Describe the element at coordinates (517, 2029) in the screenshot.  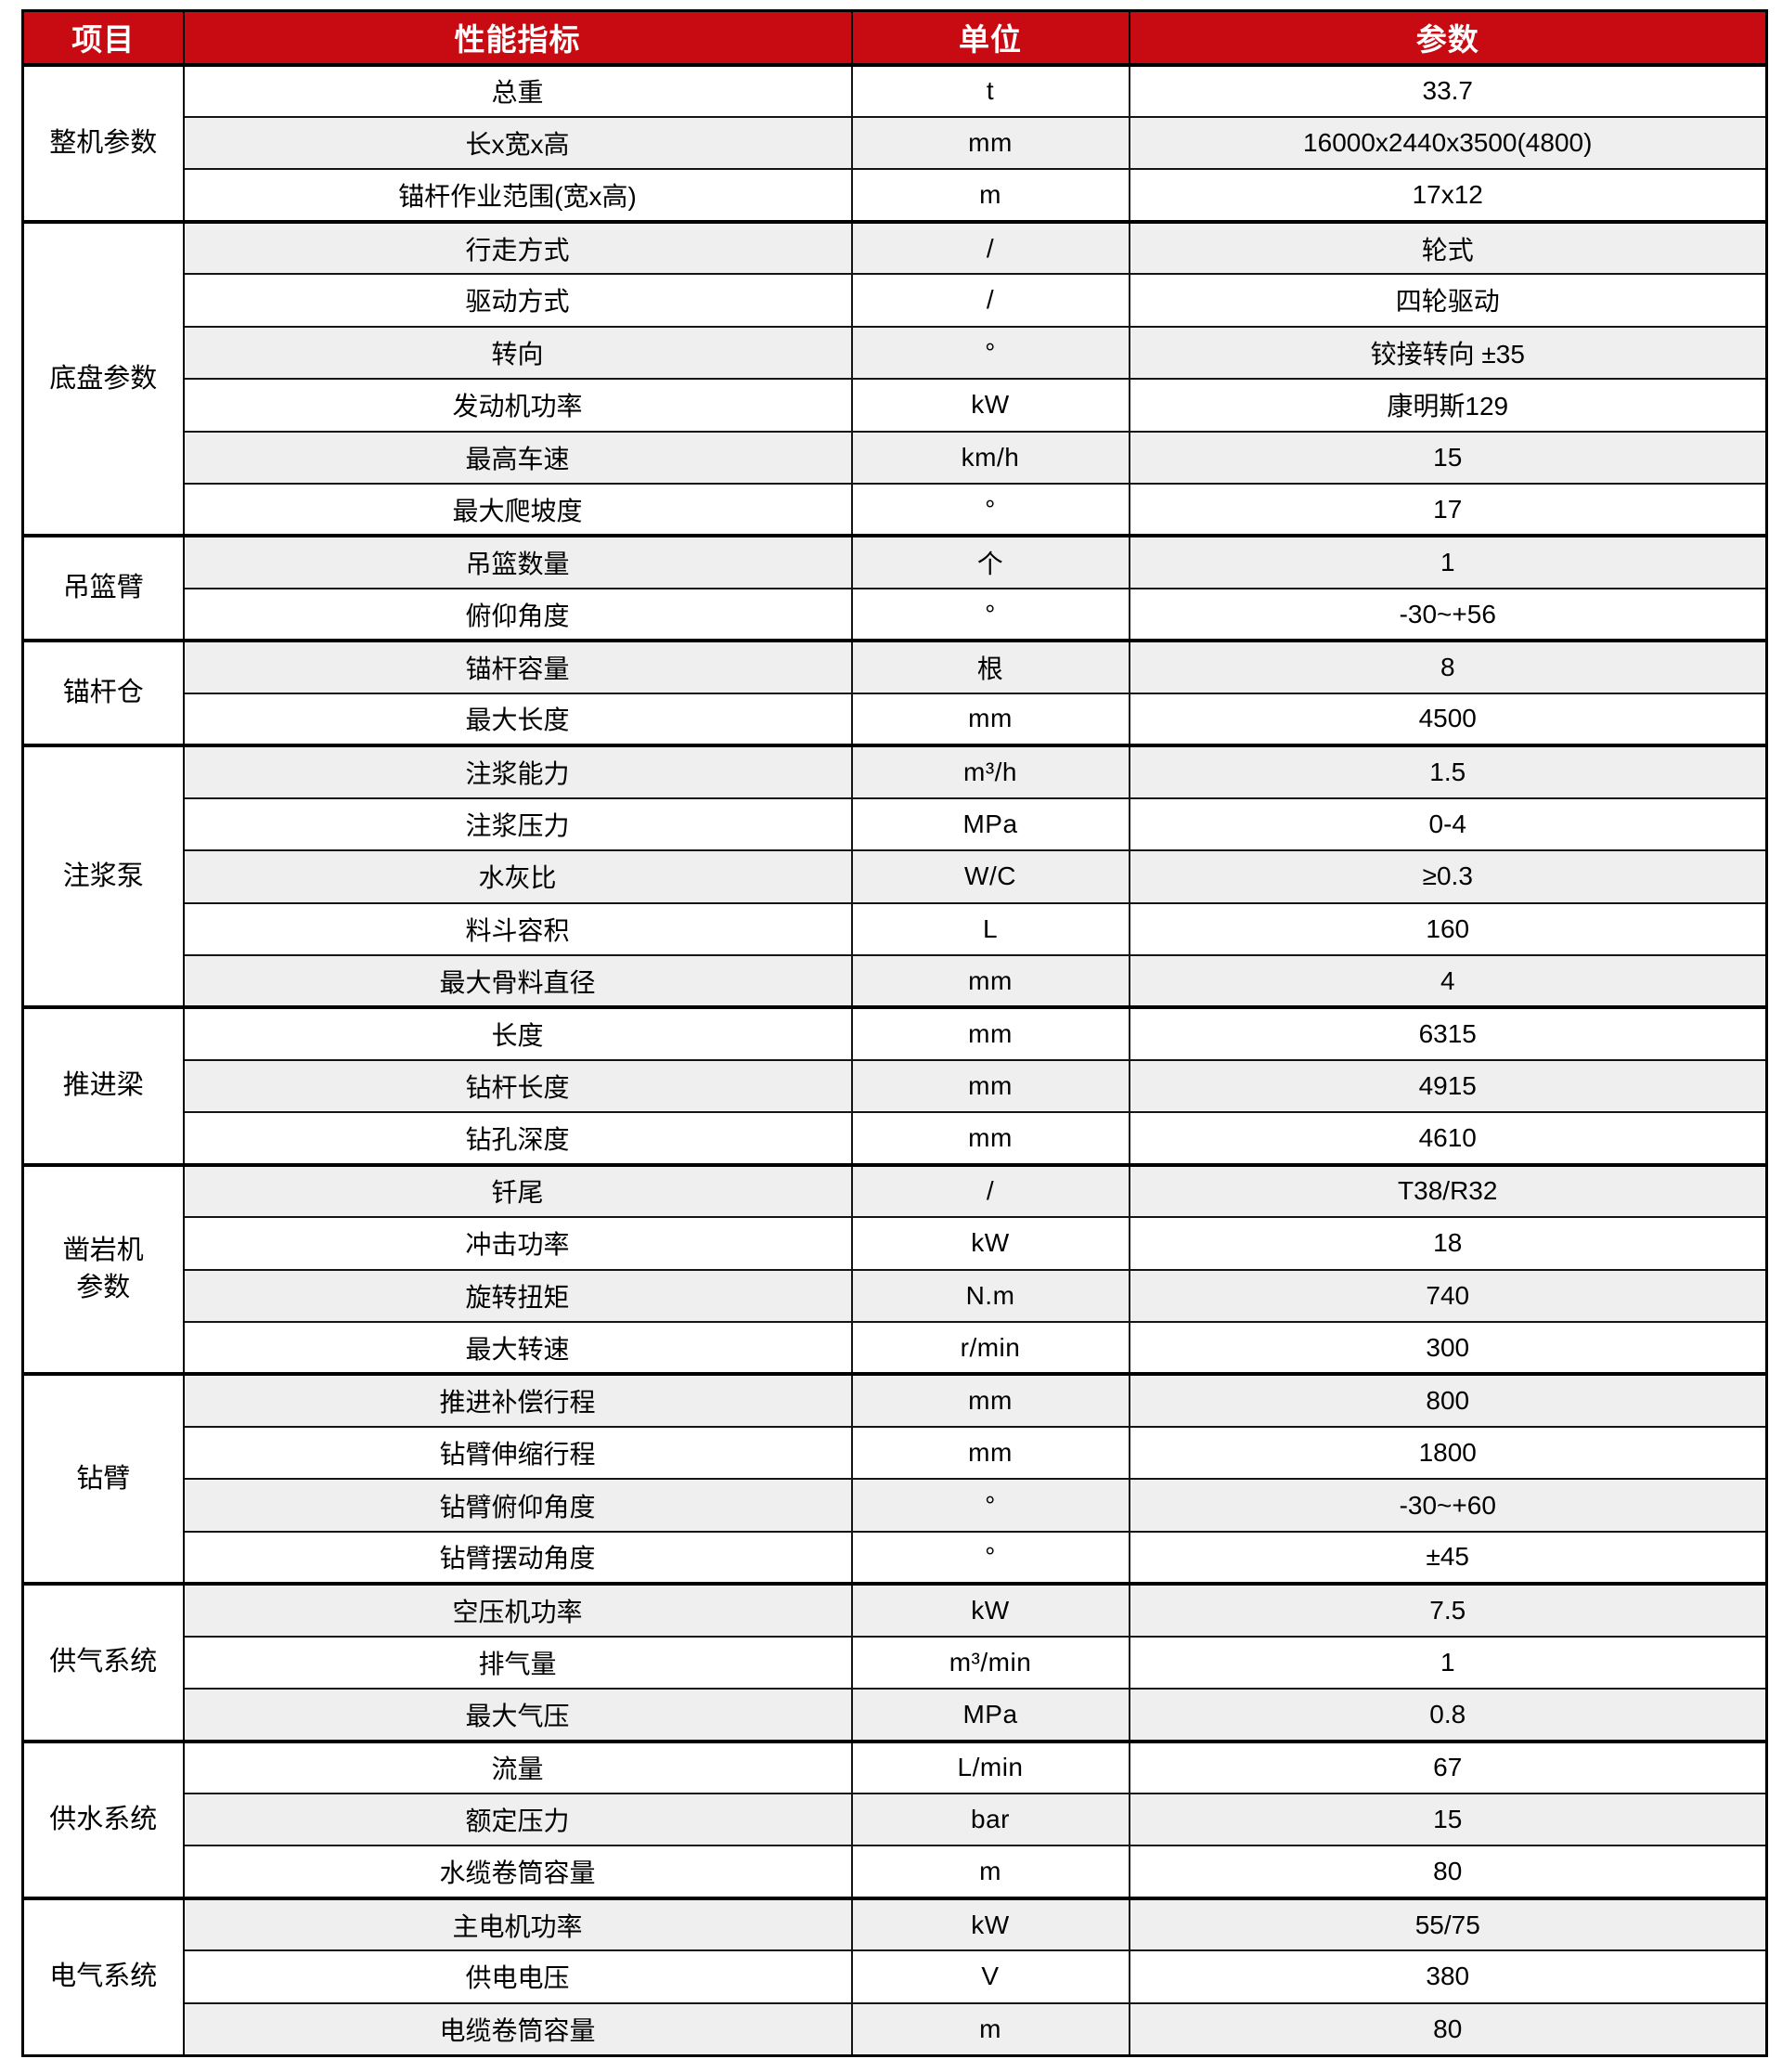
I see `indicator-cell: 电缆卷筒容量` at that location.